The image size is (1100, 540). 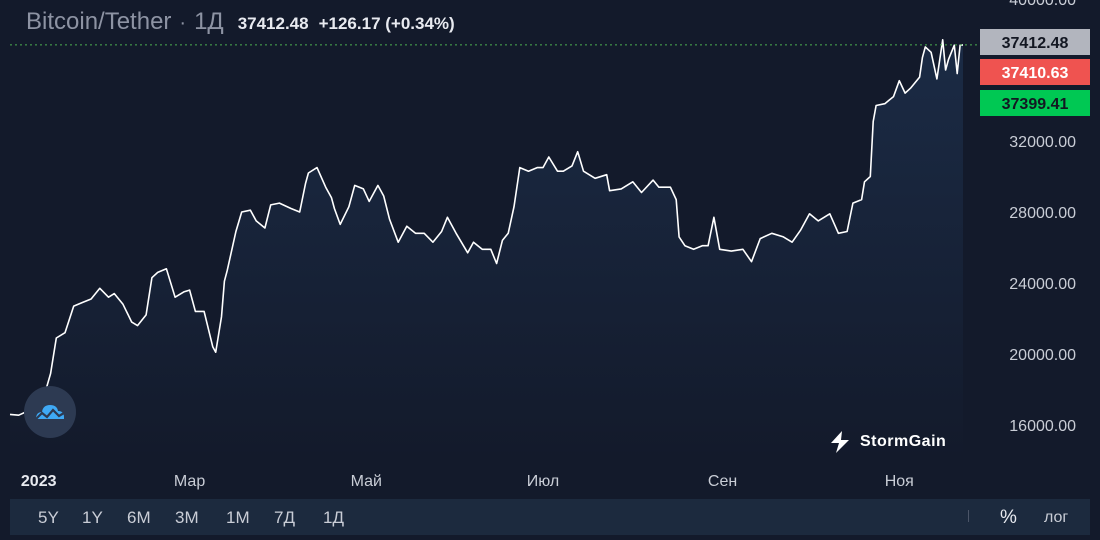 I want to click on cloud-wave-logo-icon, so click(x=50, y=412).